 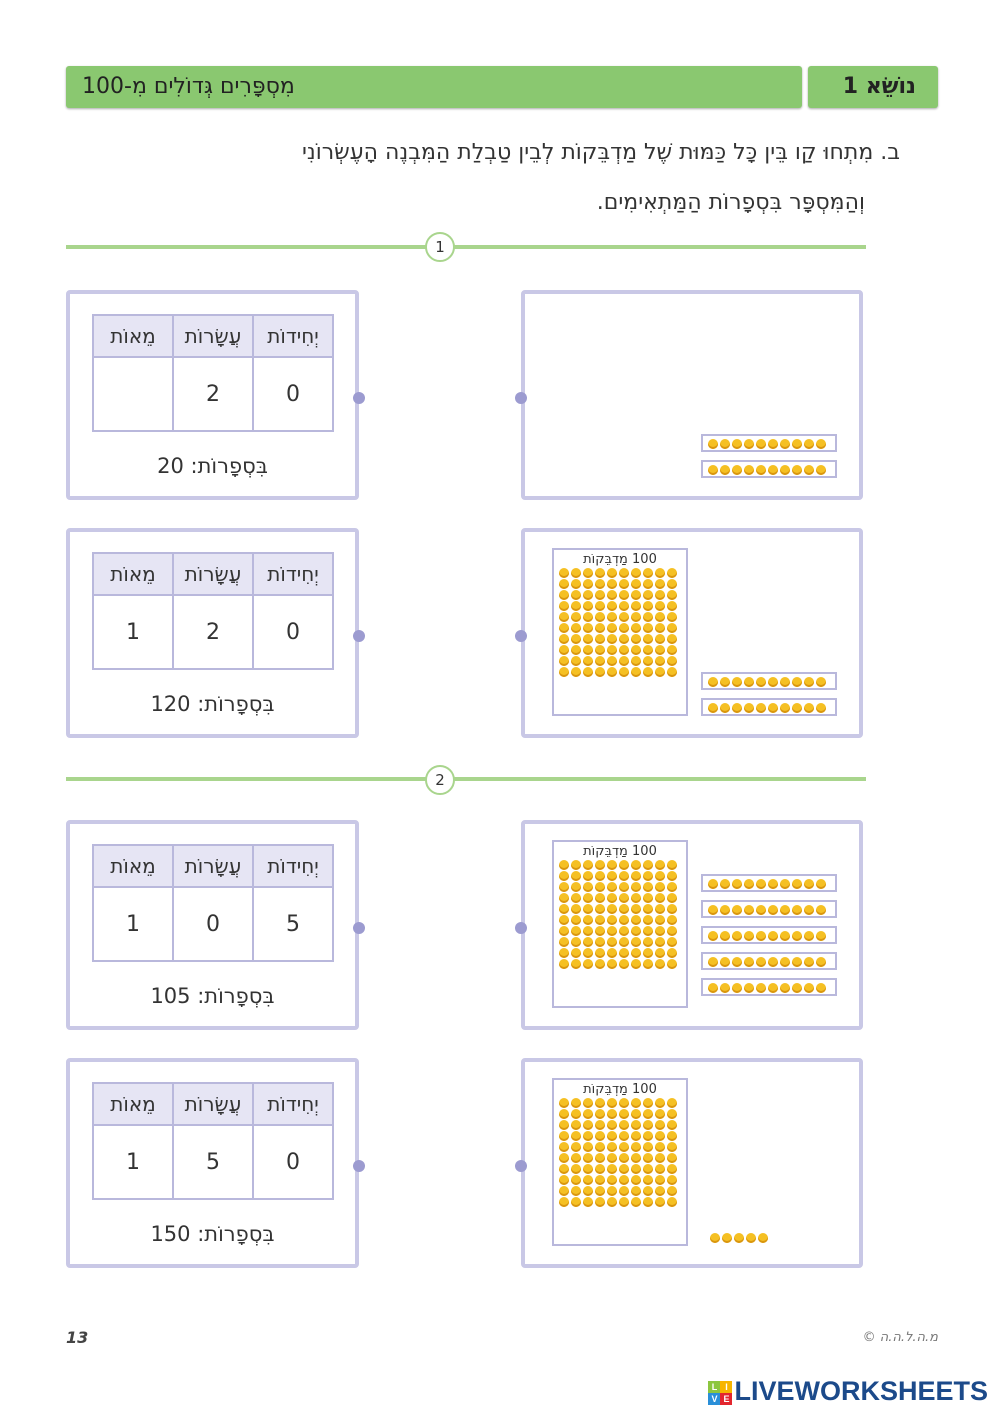 I want to click on tens-cell: 2, so click(x=213, y=394).